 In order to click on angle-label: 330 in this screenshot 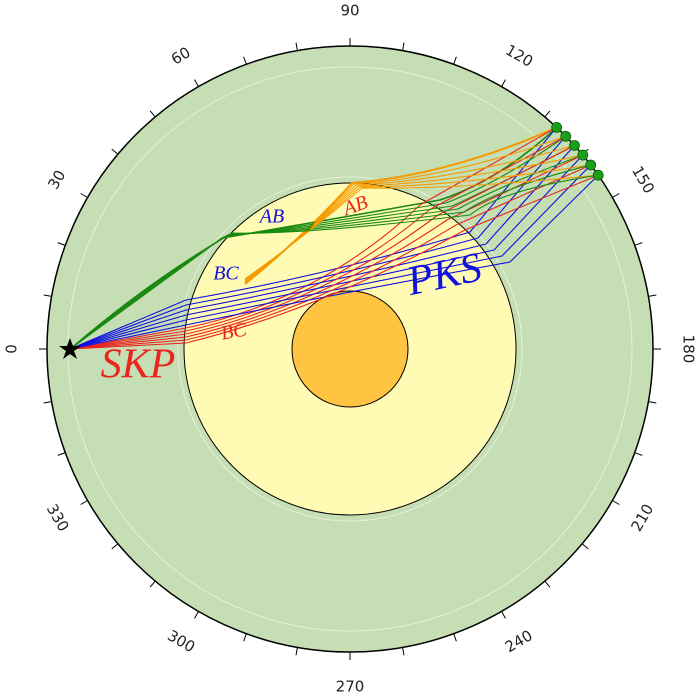, I will do `click(58, 518)`.